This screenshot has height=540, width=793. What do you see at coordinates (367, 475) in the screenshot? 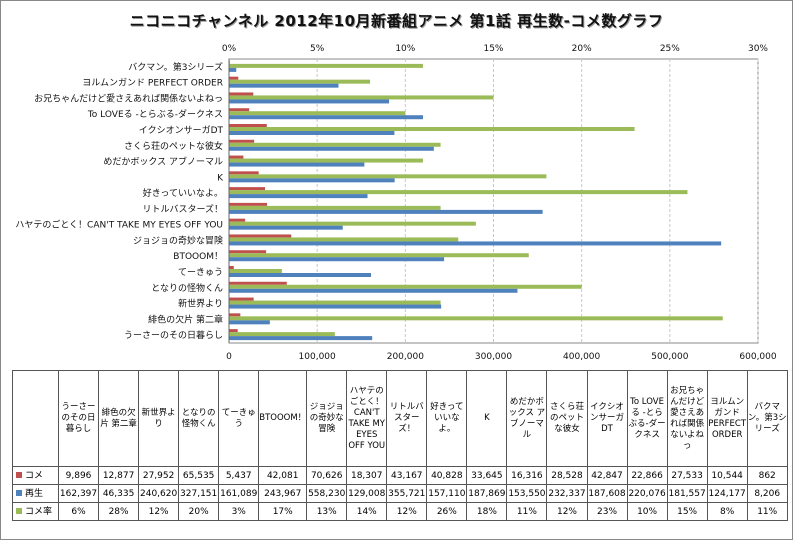
I see `table-value-cell: 18,307` at bounding box center [367, 475].